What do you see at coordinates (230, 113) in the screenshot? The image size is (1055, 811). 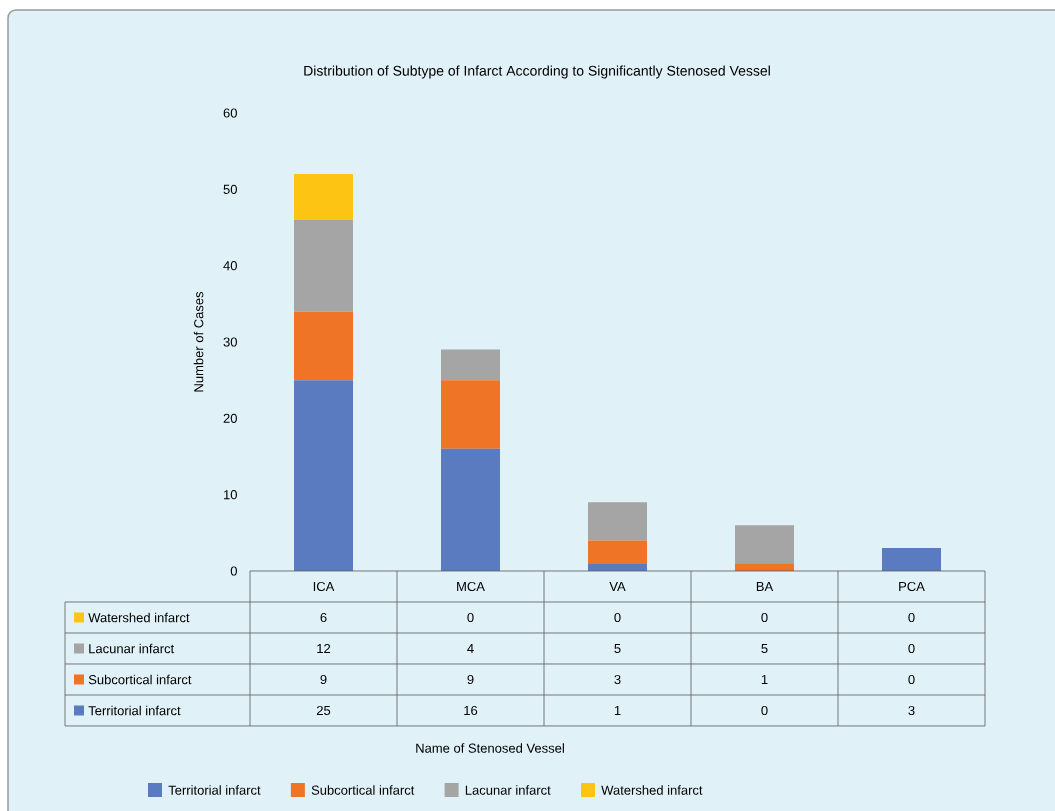 I see `y-tick-label: 60` at bounding box center [230, 113].